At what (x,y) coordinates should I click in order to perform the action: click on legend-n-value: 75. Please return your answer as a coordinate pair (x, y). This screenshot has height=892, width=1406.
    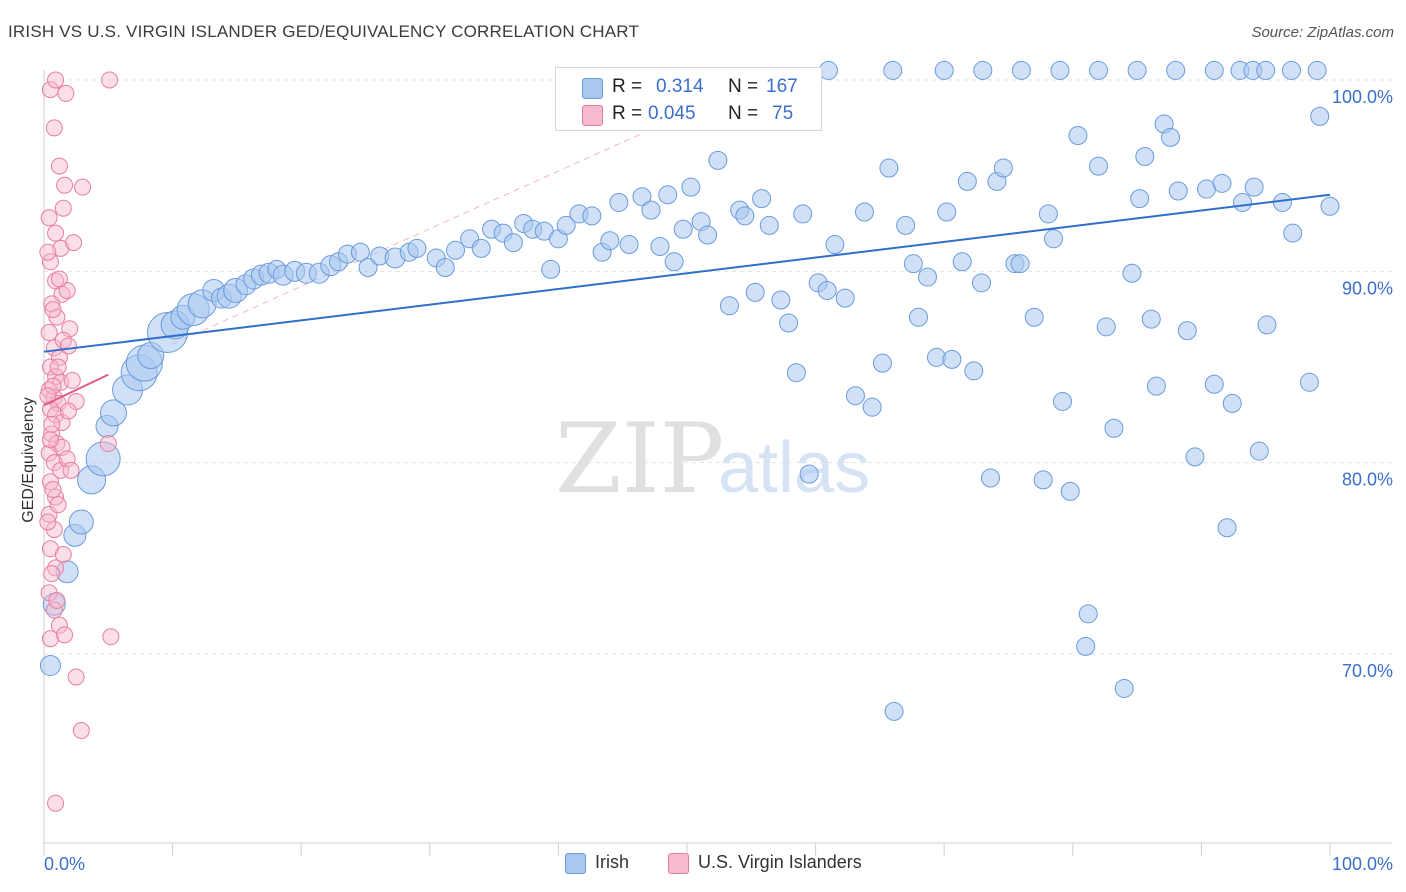
    Looking at the image, I should click on (783, 113).